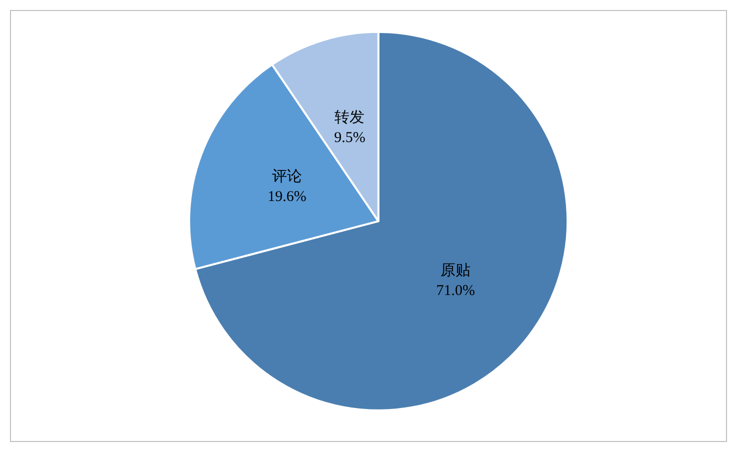 This screenshot has height=456, width=739. What do you see at coordinates (455, 270) in the screenshot?
I see `slice-label: 原贴` at bounding box center [455, 270].